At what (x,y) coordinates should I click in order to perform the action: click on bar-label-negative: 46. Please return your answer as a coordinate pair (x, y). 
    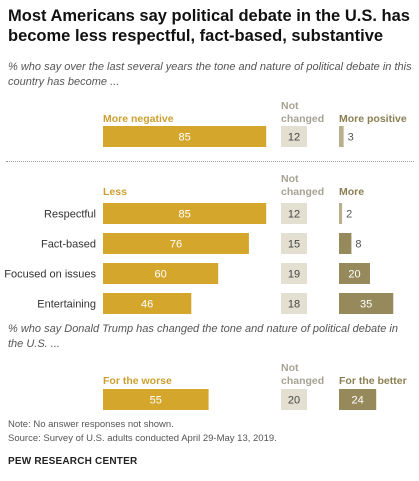
    Looking at the image, I should click on (147, 305).